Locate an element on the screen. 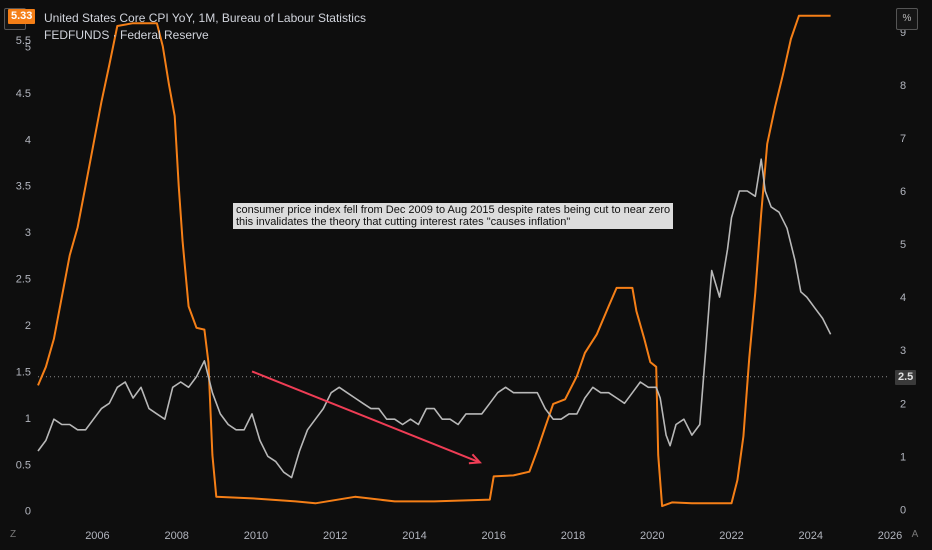 This screenshot has width=932, height=550. cpi-last-value-badge: 2.5 is located at coordinates (906, 377).